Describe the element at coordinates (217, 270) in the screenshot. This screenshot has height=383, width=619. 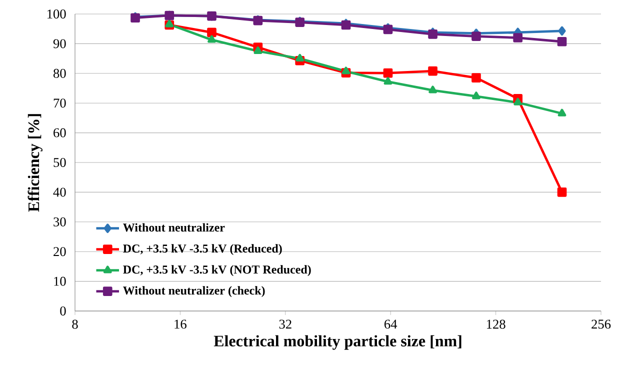
I see `legend-label: DC, +3.5 kV -3.5 kV (NOT Reduced)` at that location.